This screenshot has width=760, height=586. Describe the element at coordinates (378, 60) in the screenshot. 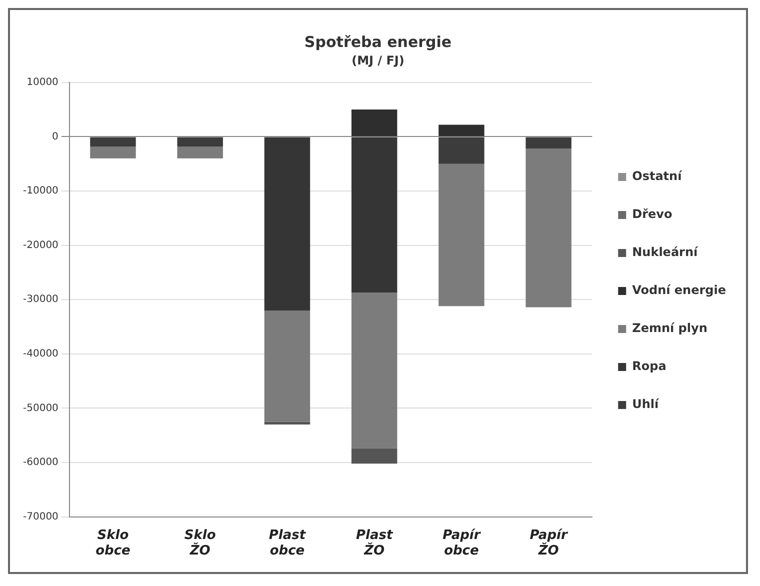

I see `chart-subtitle: (MJ / FJ)` at that location.